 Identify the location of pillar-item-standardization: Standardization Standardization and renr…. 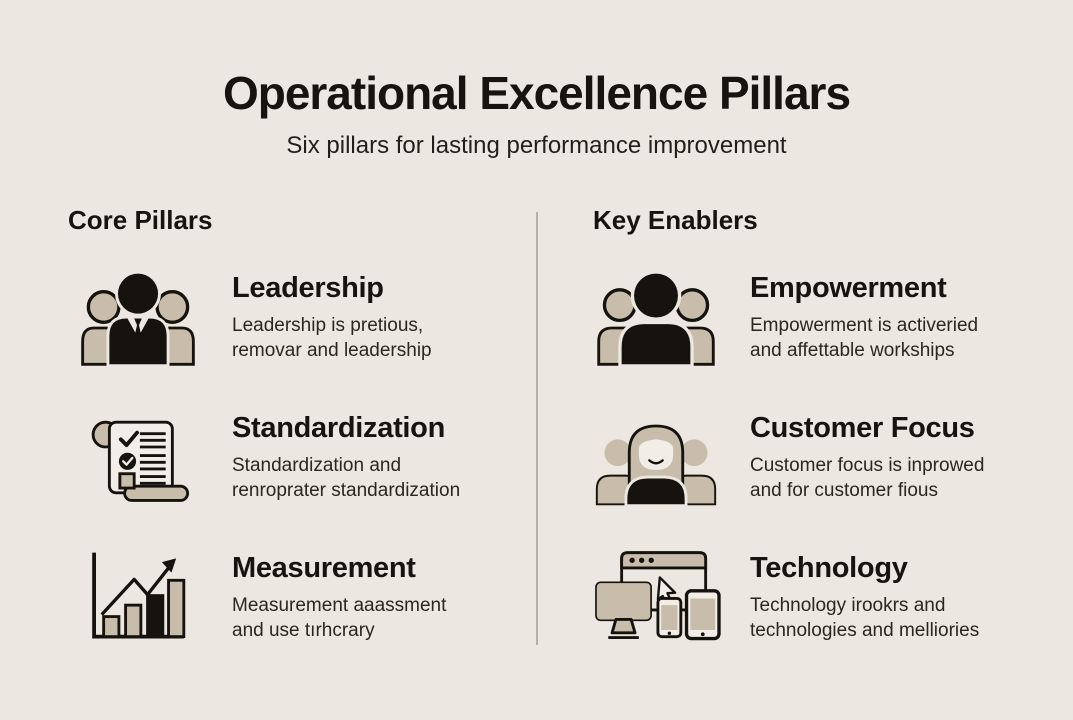
(295, 457).